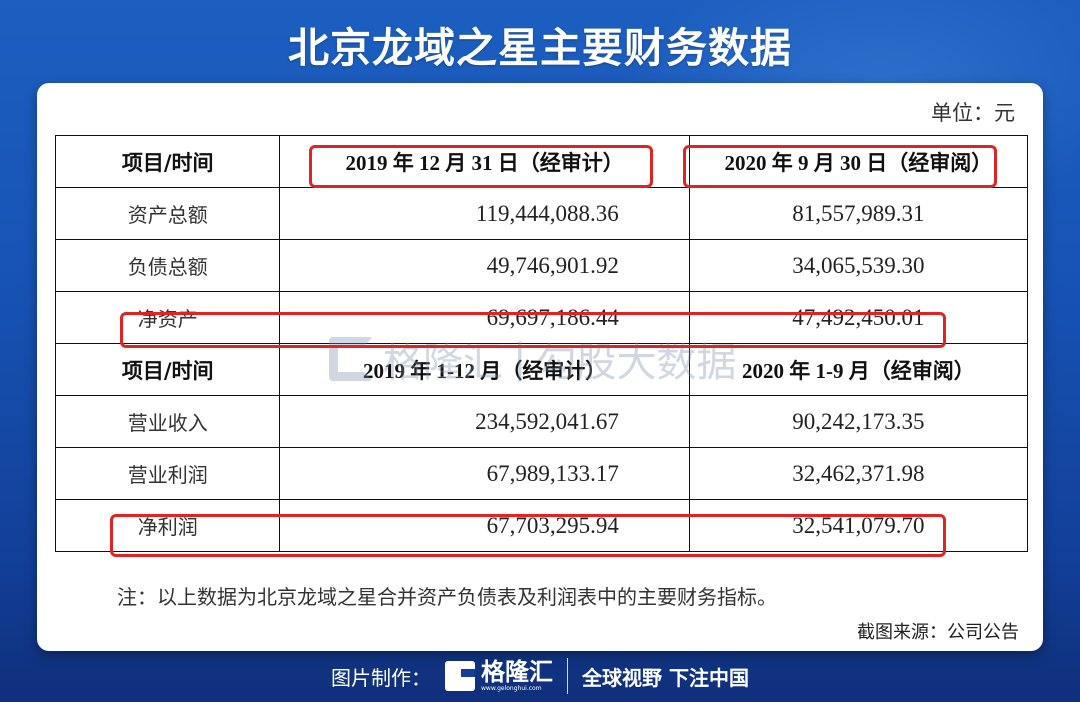 This screenshot has width=1080, height=702. I want to click on table-row: 营业收入 234,592,041.67 90,242,173.35, so click(541, 421).